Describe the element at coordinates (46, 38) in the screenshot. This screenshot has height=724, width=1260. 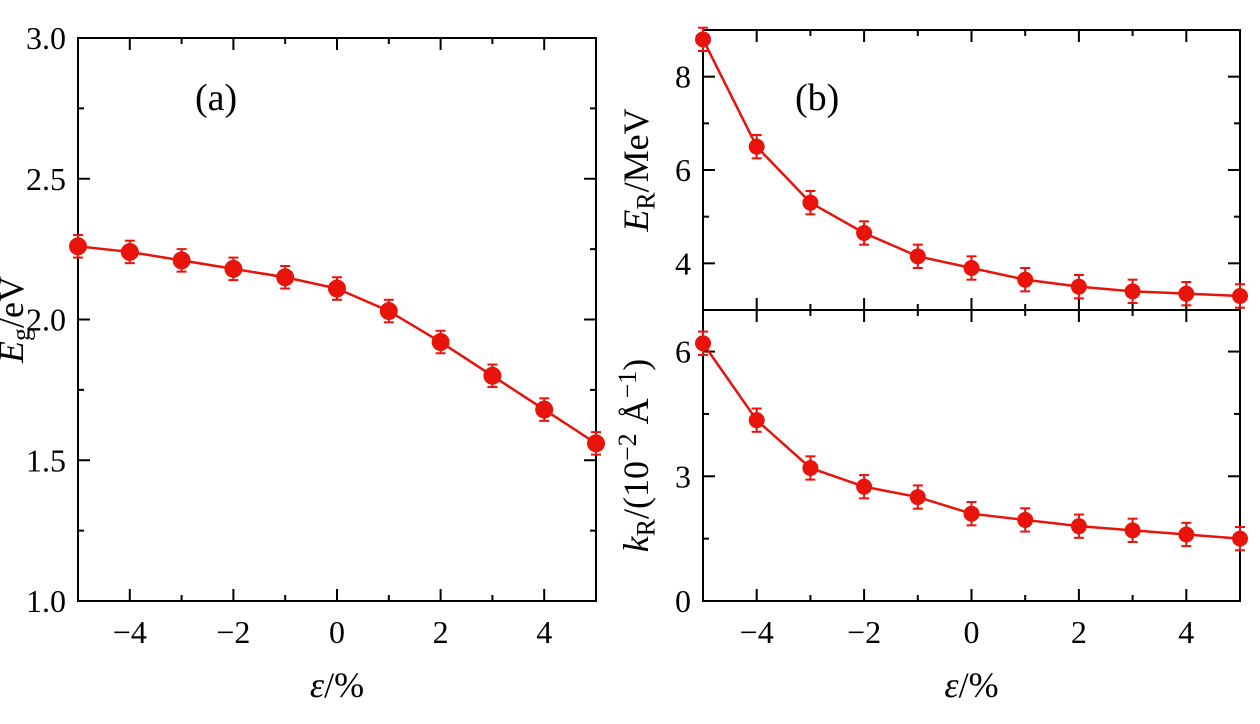
I see `y-tick-label: 3.0` at that location.